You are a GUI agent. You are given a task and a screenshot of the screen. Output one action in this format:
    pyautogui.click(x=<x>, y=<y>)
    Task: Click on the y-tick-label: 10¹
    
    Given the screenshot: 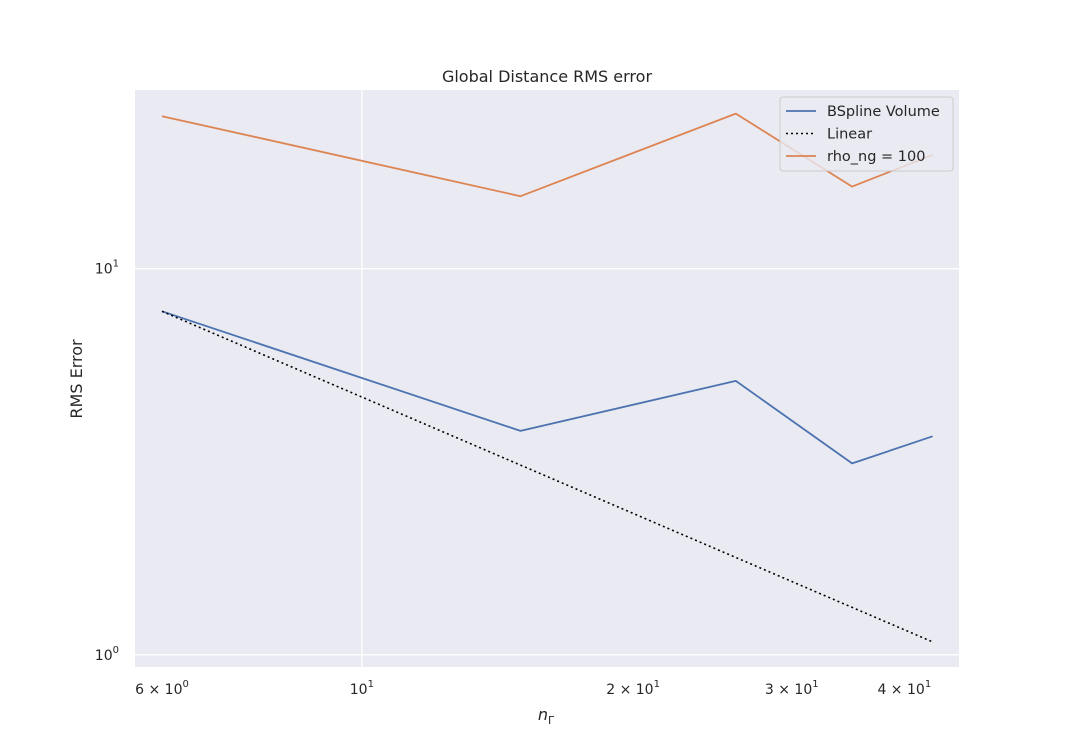 What is the action you would take?
    pyautogui.click(x=107, y=268)
    